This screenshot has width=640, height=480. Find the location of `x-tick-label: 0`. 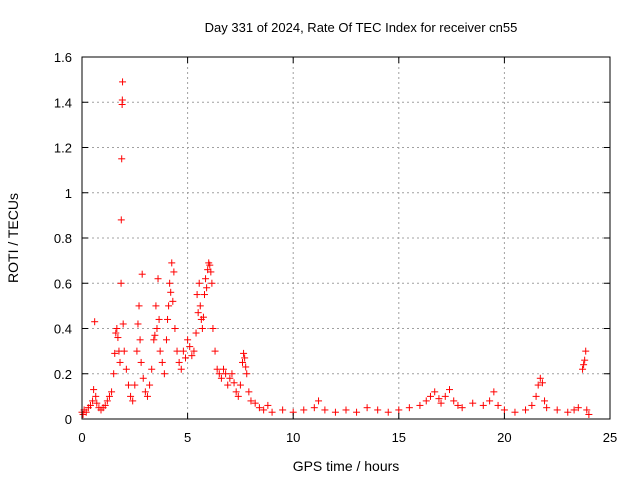

x-tick-label: 0 is located at coordinates (81, 437).